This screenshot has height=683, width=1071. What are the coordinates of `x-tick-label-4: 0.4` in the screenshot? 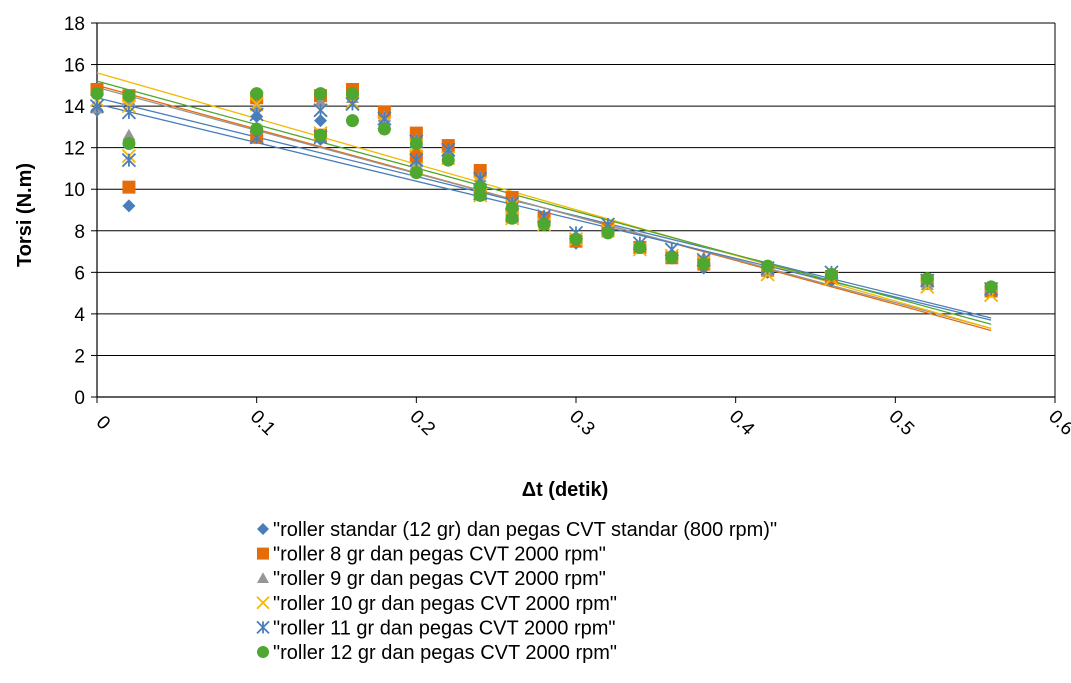 It's located at (742, 423).